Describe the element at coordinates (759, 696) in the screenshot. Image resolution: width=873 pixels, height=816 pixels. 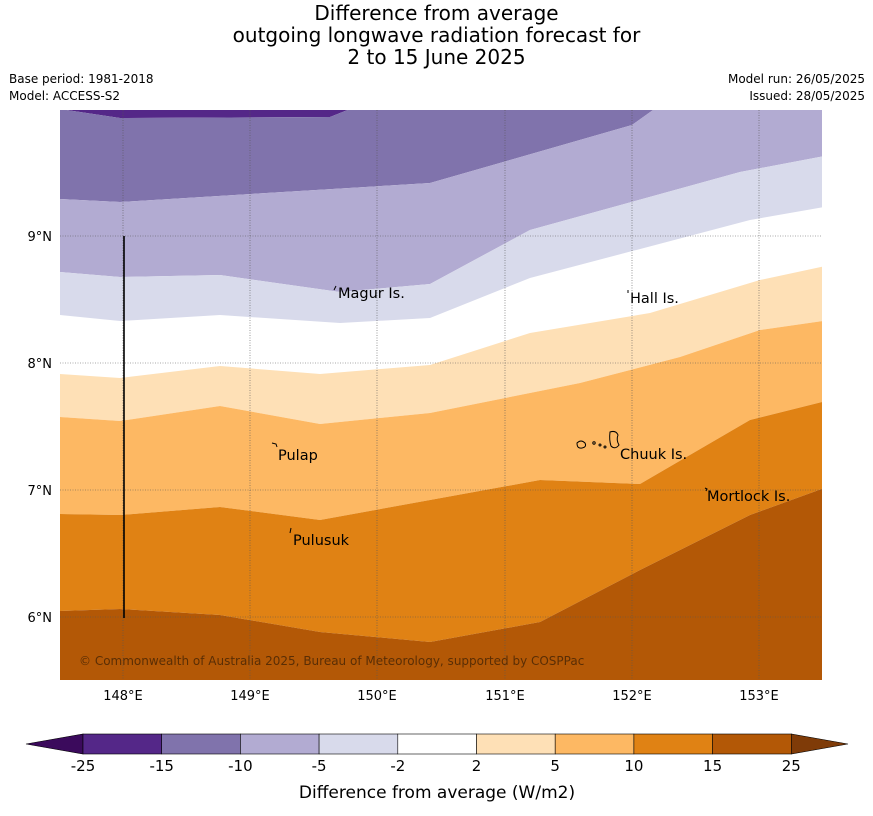
I see `lon-tick-label: 153°E` at that location.